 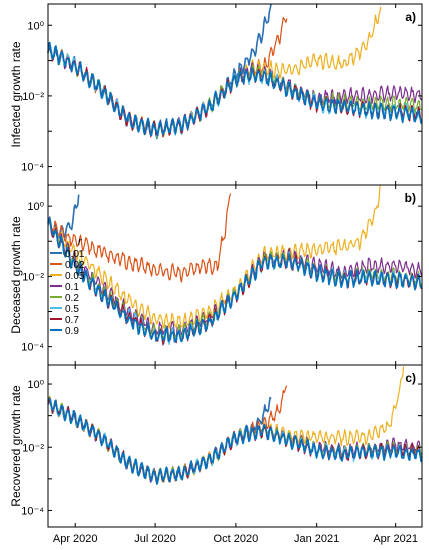 What do you see at coordinates (410, 378) in the screenshot?
I see `panel-label: c)` at bounding box center [410, 378].